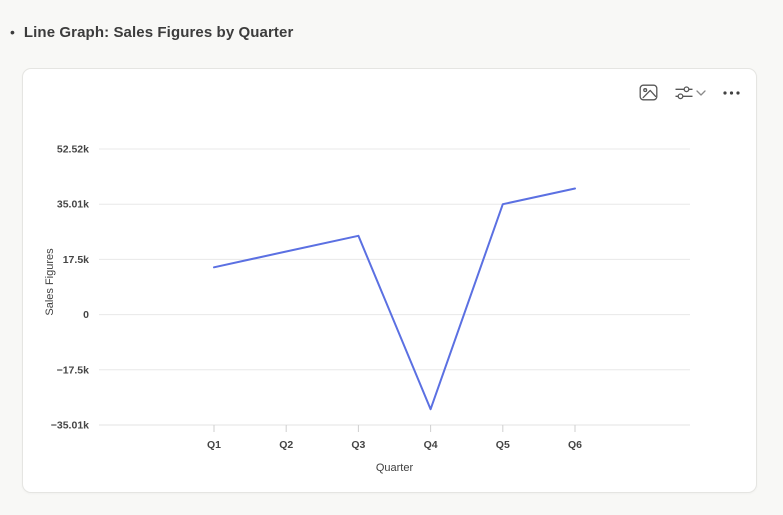 The width and height of the screenshot is (783, 515). What do you see at coordinates (214, 445) in the screenshot?
I see `x-tick-label: Q1` at bounding box center [214, 445].